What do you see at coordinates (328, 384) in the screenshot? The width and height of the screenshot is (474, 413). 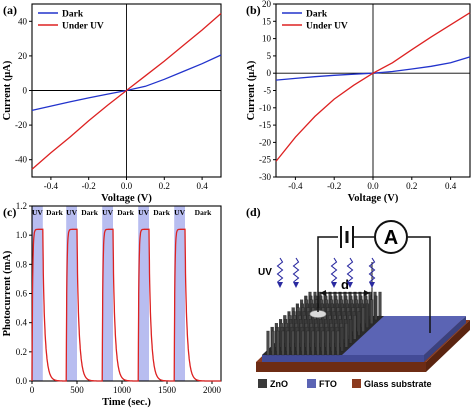 I see `legend-label-fto: FTO` at bounding box center [328, 384].